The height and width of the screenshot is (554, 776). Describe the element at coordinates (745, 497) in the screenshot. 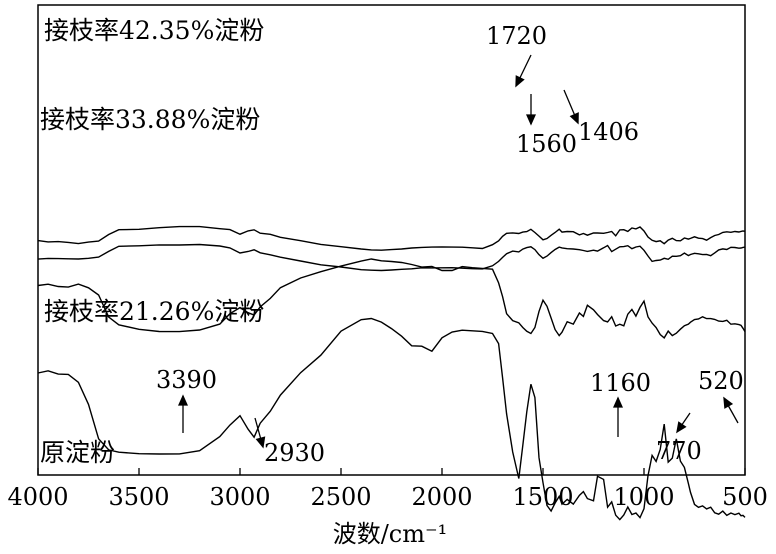

I see `x-tick-label: 500` at that location.